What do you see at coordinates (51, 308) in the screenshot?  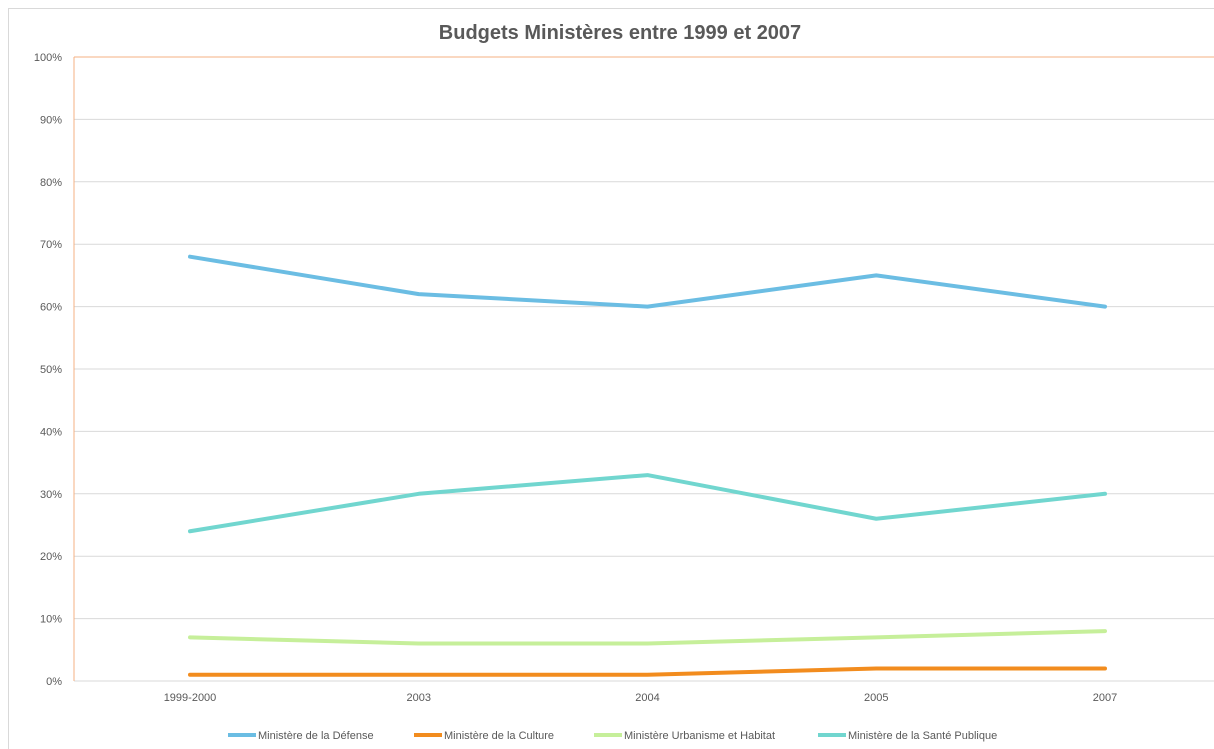 I see `y-tick-label: 60%` at bounding box center [51, 308].